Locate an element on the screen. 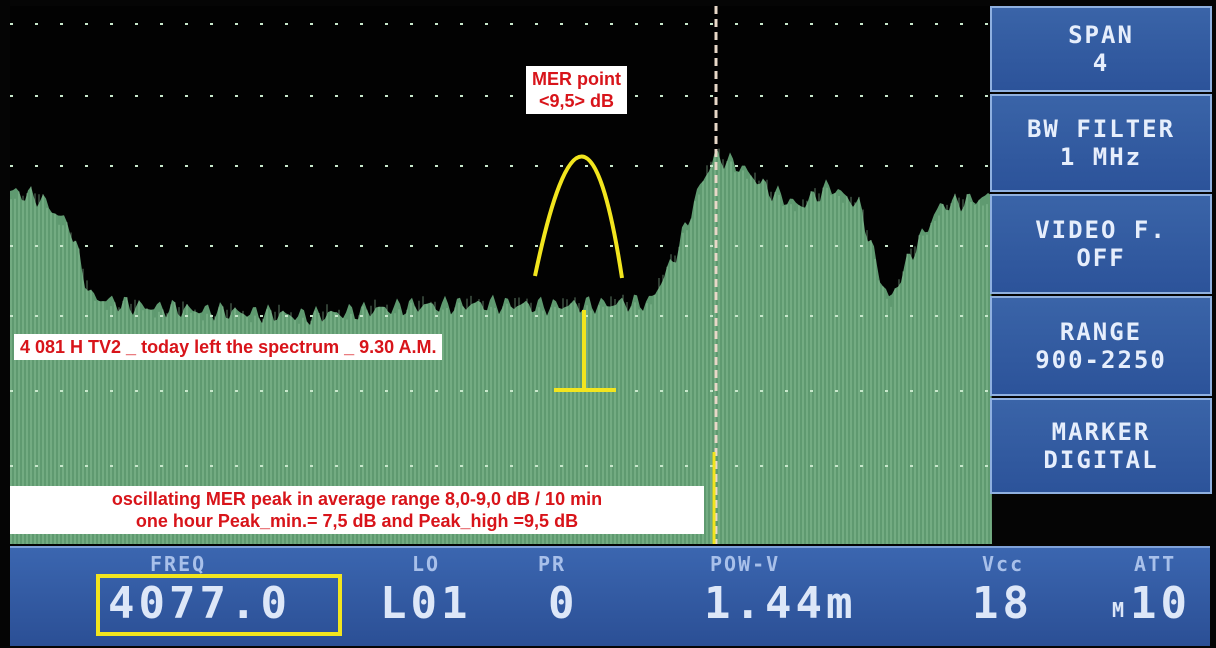 The height and width of the screenshot is (648, 1216). mer-point-line1: MER point is located at coordinates (576, 79).